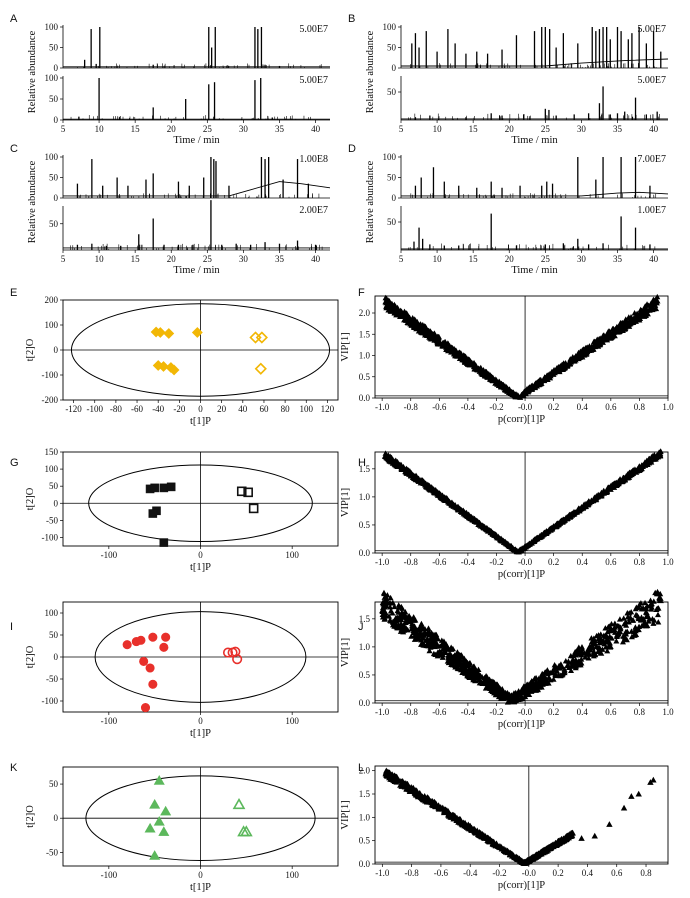  Describe the element at coordinates (100, 259) in the screenshot. I see `x-tick-label: 10` at that location.